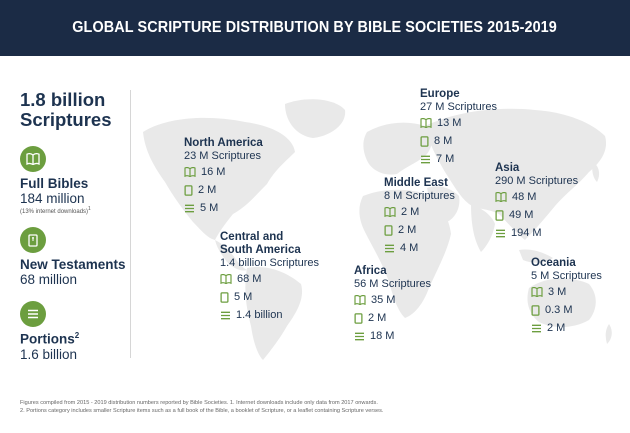  I want to click on stat-value: 0.3 M, so click(559, 310).